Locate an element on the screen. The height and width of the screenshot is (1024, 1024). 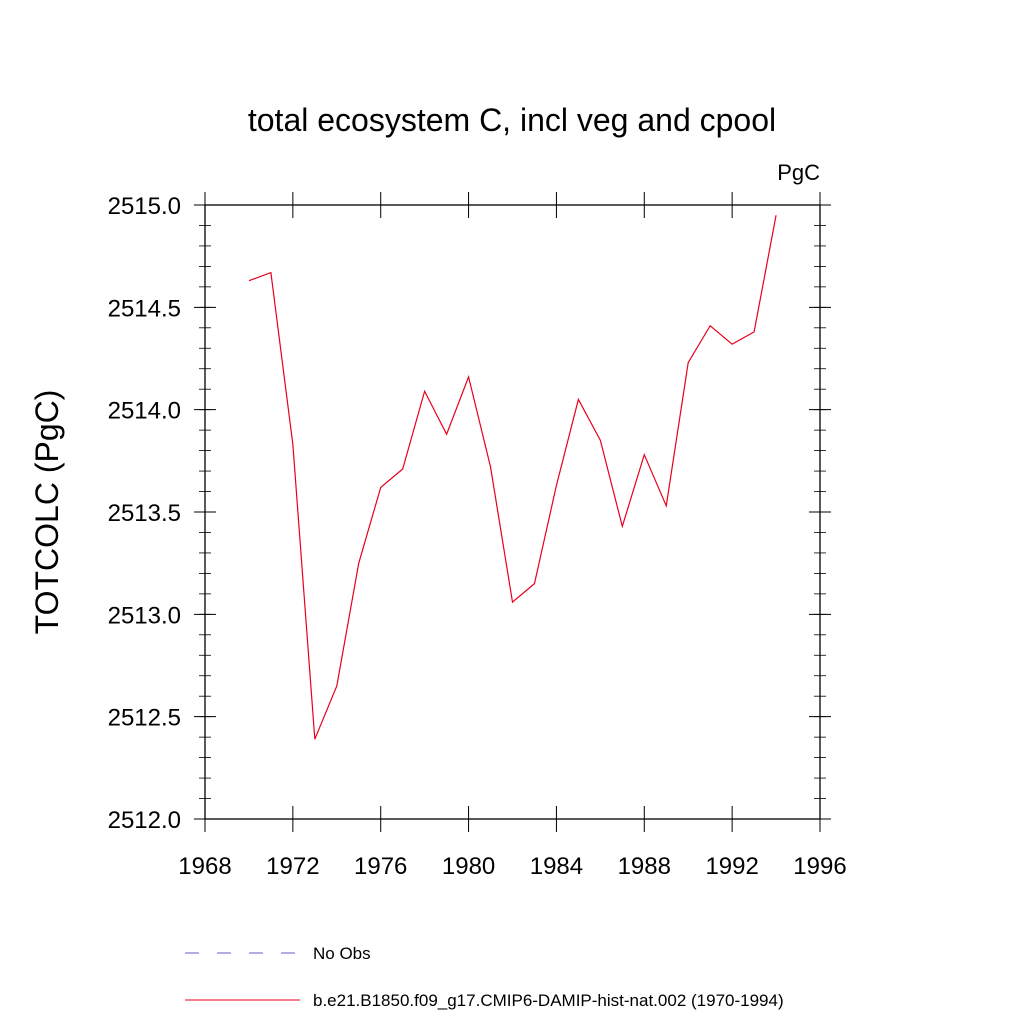
y-axis-label: TOTCOLC (PgC) is located at coordinates (47, 512).